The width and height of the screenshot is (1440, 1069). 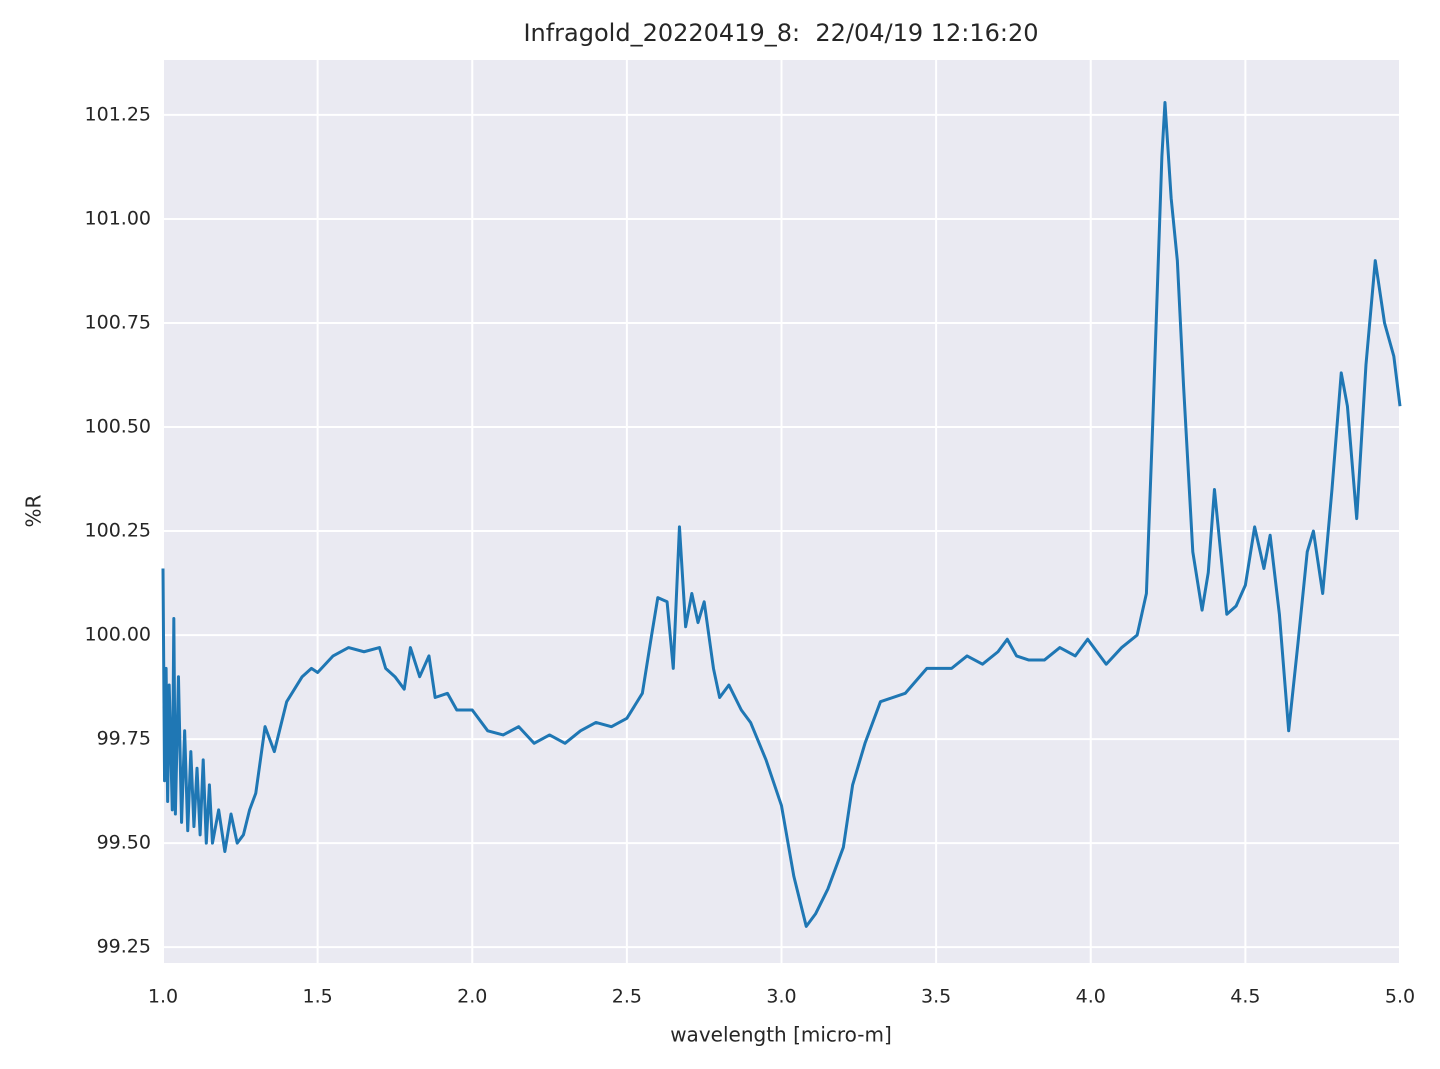 I want to click on x-tick-label: 2.5, so click(x=627, y=997).